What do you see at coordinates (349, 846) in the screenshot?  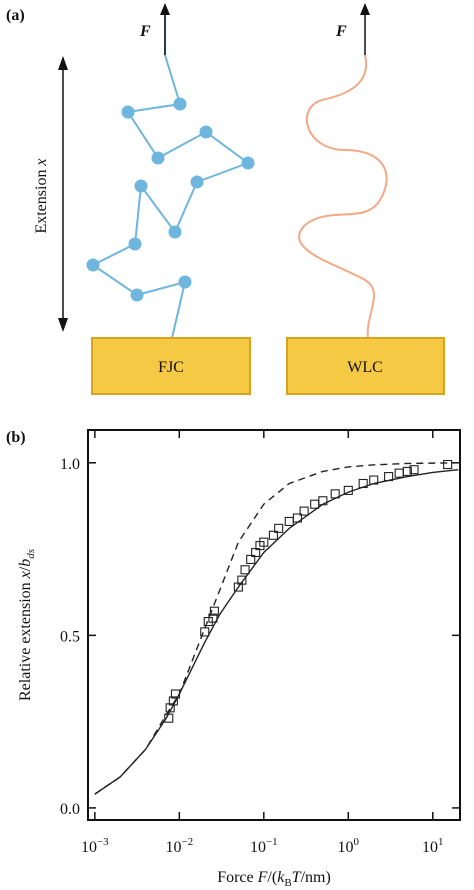 I see `x-tick-label: 10⁰` at bounding box center [349, 846].